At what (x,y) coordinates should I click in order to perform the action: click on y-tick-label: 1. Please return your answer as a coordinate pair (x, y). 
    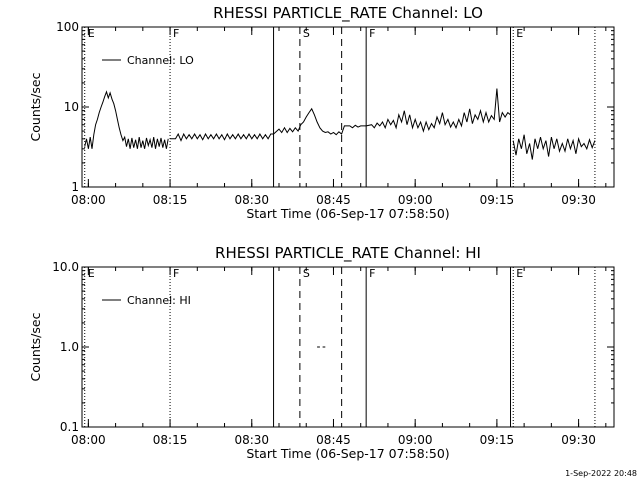
    Looking at the image, I should click on (75, 187).